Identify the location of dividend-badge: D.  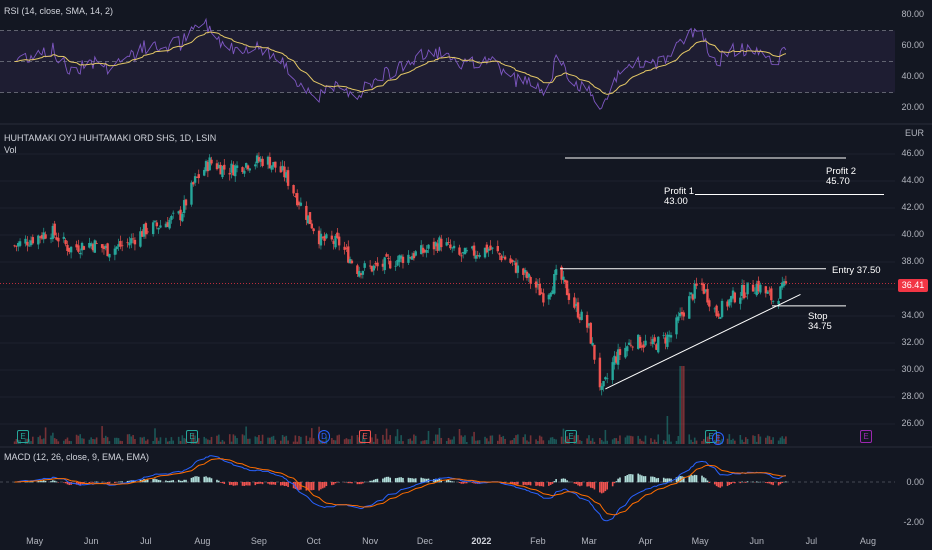
(324, 436).